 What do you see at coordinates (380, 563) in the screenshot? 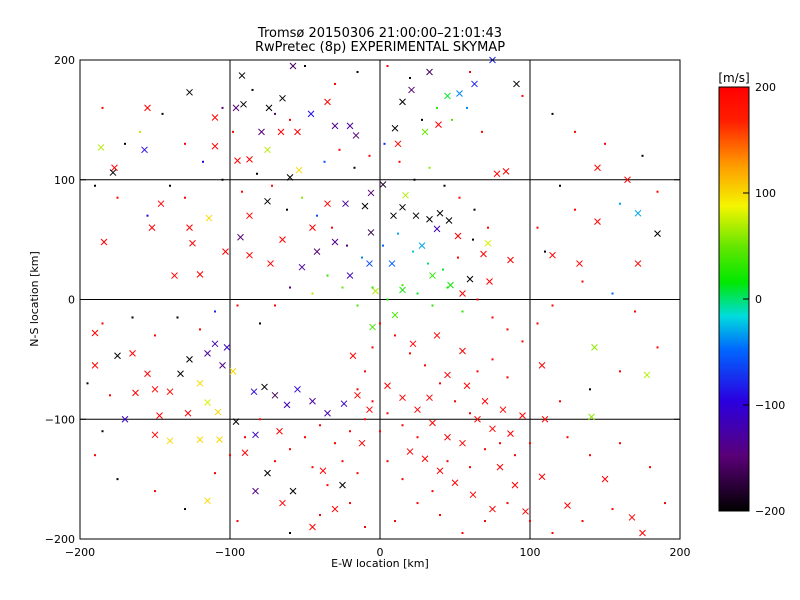
I see `x-axis-label: E-W location [km]` at bounding box center [380, 563].